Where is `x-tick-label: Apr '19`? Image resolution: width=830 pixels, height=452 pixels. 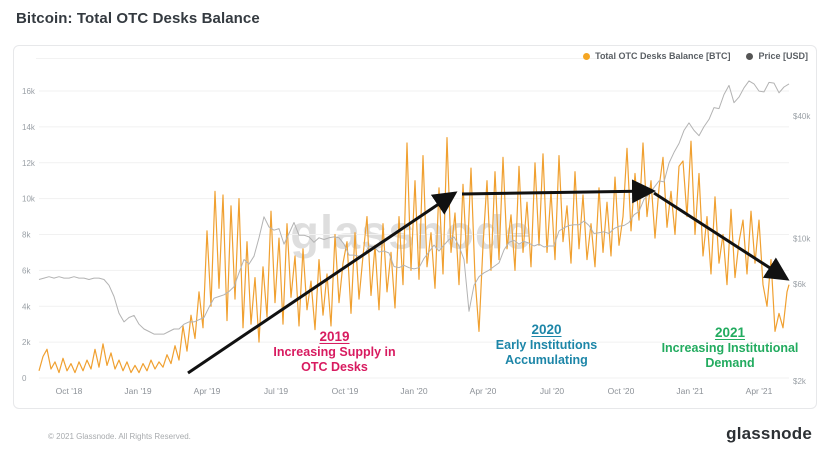 x-tick-label: Apr '19 is located at coordinates (207, 391).